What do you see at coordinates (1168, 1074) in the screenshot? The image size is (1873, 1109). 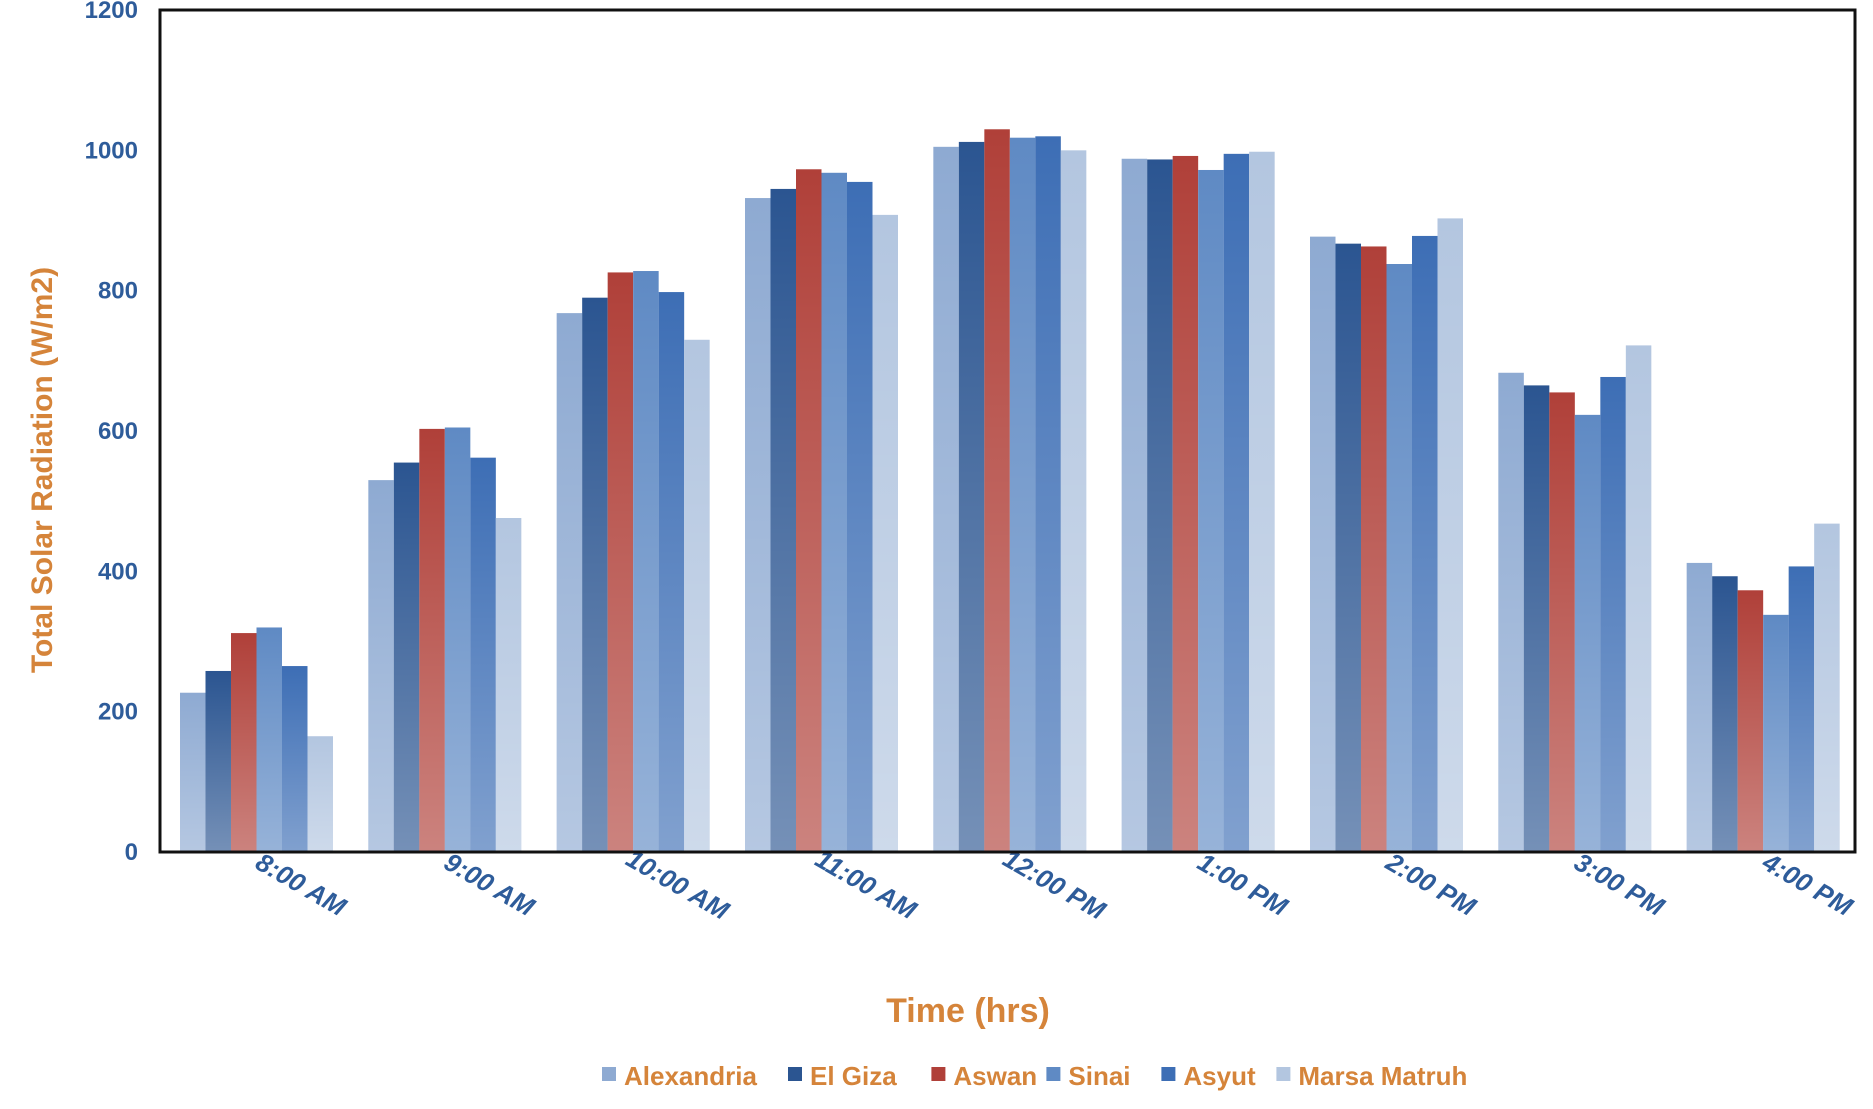 I see `legend-swatch-asyut` at bounding box center [1168, 1074].